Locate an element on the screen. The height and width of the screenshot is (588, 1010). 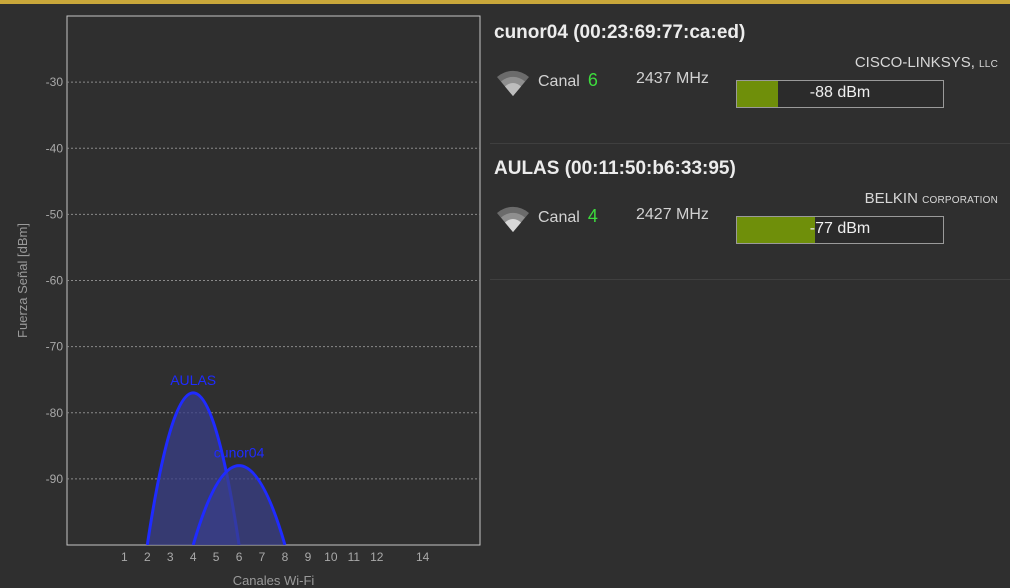
signal-meter: -88 dBm is located at coordinates (840, 94).